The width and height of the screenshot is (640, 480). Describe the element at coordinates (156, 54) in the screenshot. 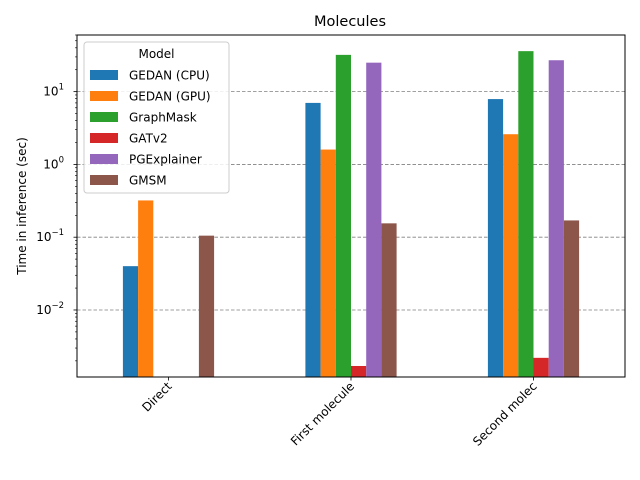

I see `legend-title: Model` at that location.